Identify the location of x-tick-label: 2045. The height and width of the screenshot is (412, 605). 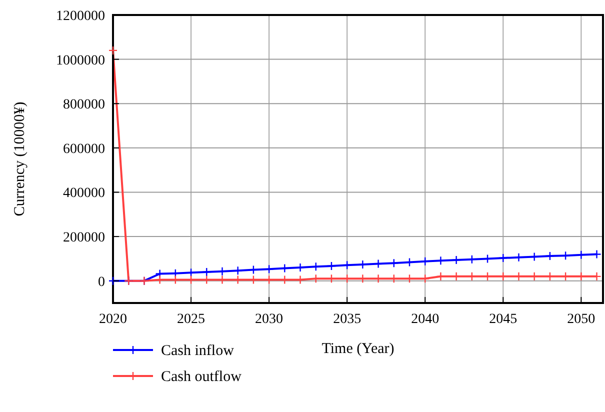
(503, 319).